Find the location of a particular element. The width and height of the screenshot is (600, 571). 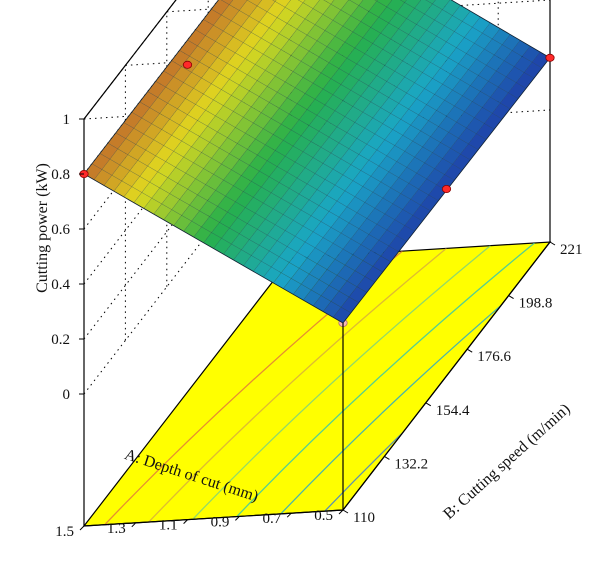

y-axis-title: B: Cutting speed (m/min) is located at coordinates (506, 461).